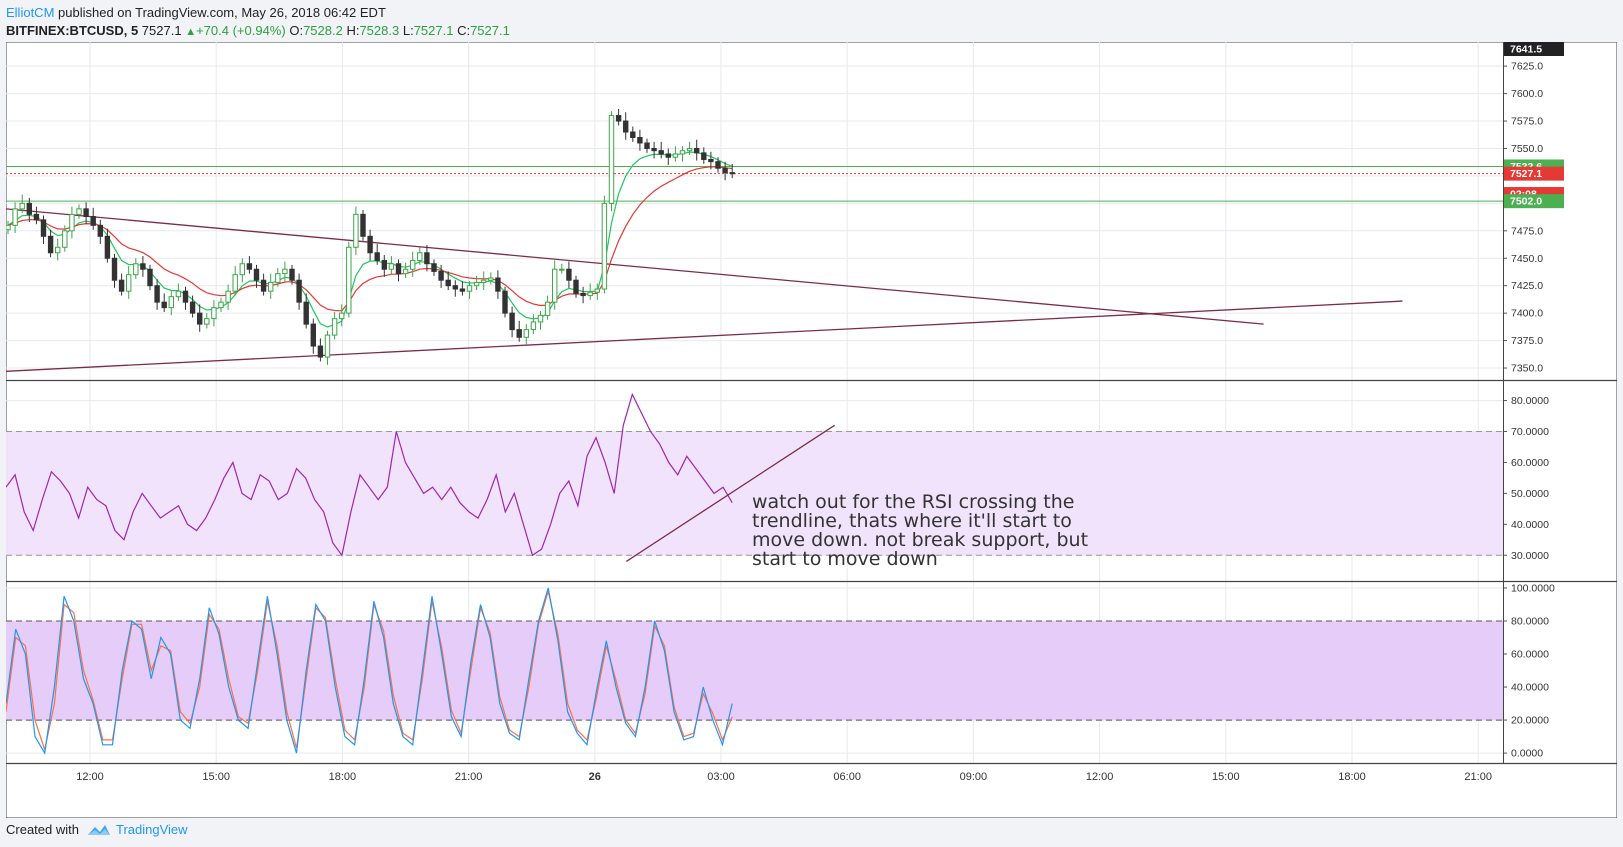 This screenshot has height=847, width=1623. Describe the element at coordinates (721, 777) in the screenshot. I see `x-tick-label: 03:00` at that location.